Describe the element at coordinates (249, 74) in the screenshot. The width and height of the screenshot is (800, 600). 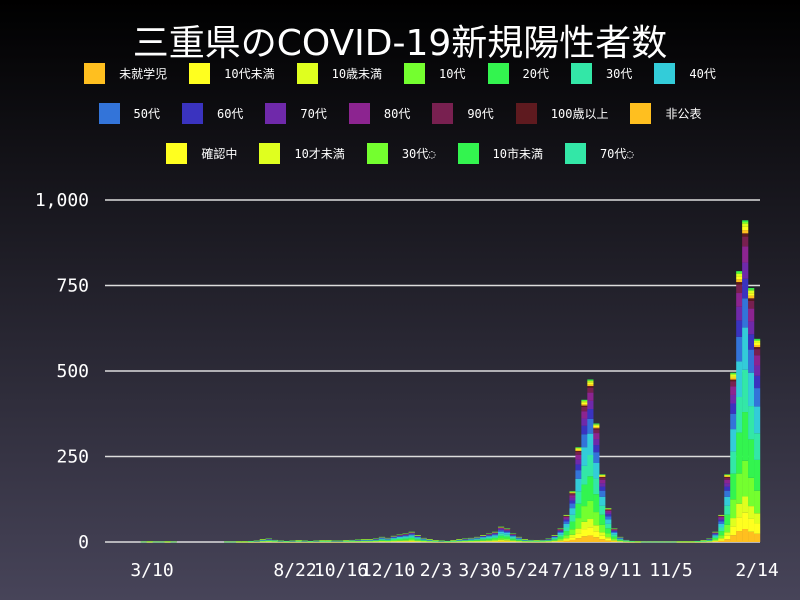
I see `legend-label: 10代未満` at that location.